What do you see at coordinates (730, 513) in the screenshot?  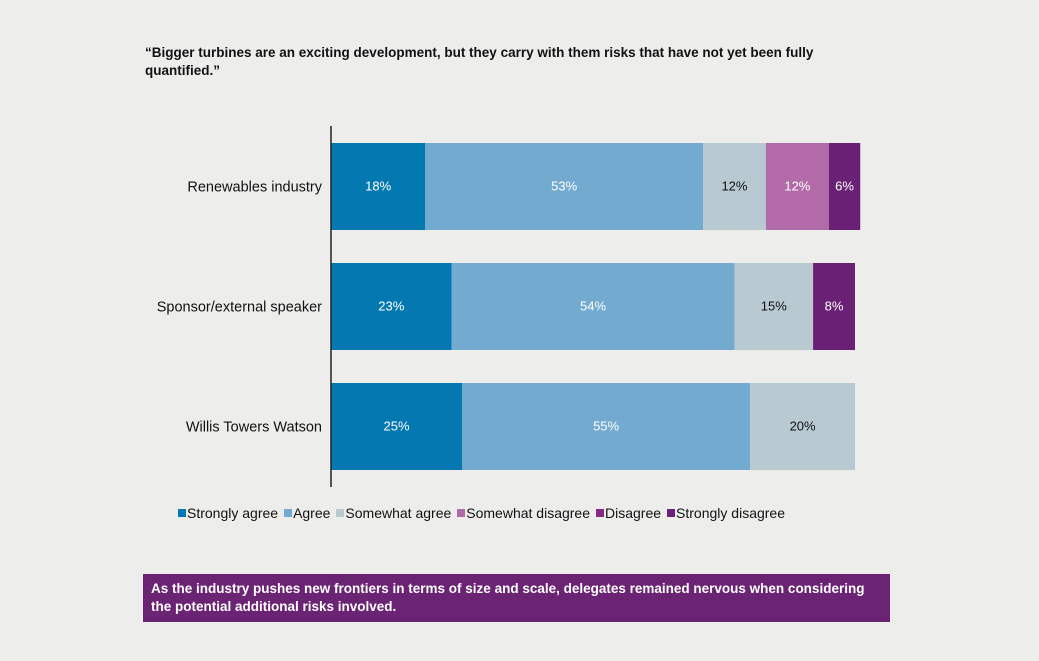 I see `legend-label-strongly-disagree: Strongly disagree` at bounding box center [730, 513].